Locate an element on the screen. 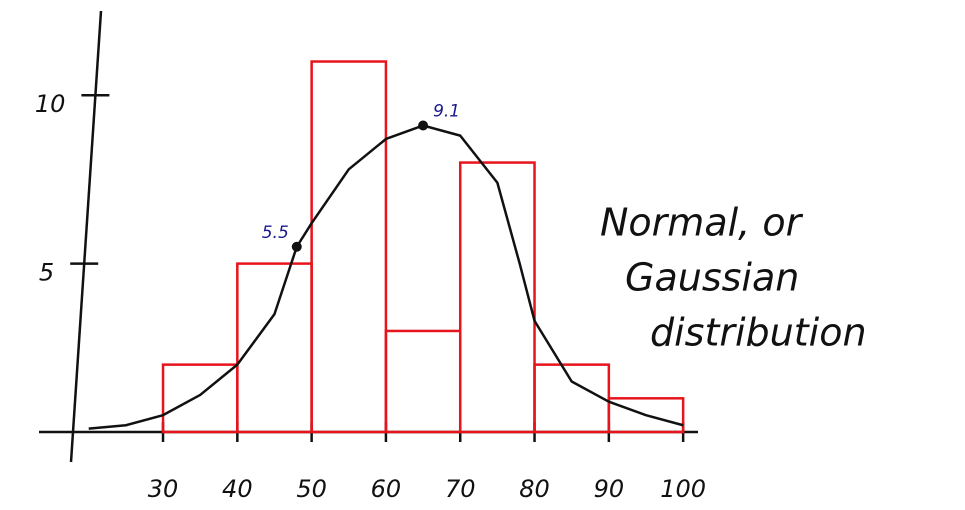 This screenshot has height=510, width=965. x-tick-label: 60 is located at coordinates (386, 489).